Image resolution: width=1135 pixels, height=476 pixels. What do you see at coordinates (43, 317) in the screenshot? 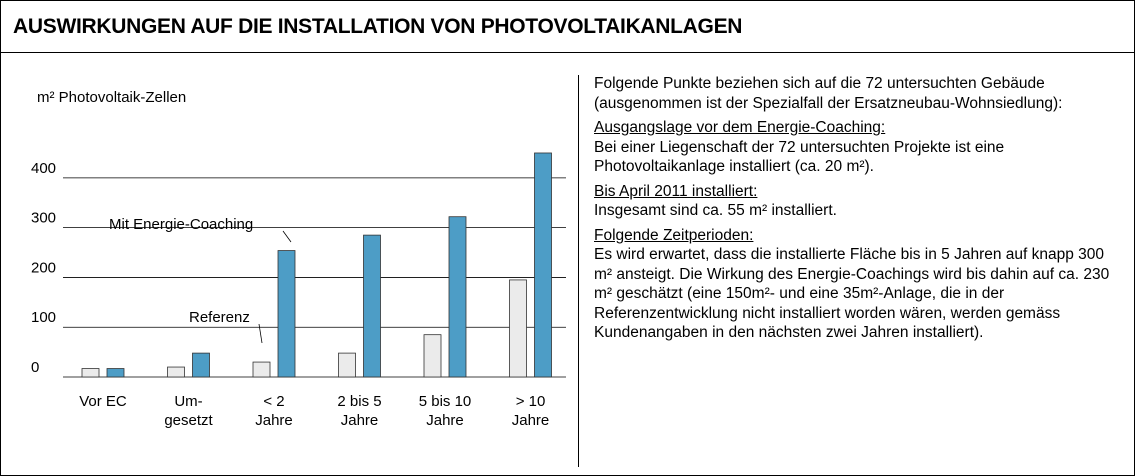
I see `y-tick-label: 100` at bounding box center [43, 317].